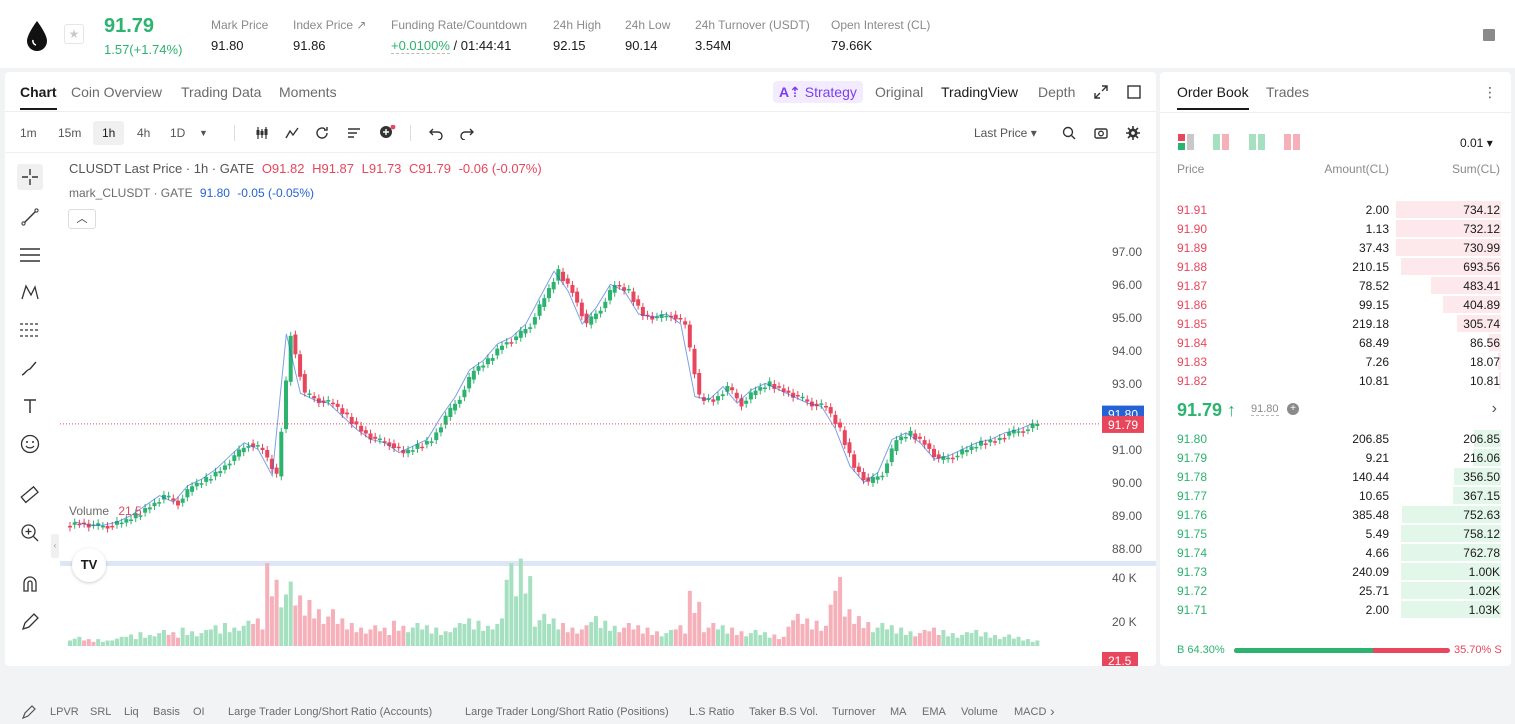 The width and height of the screenshot is (1515, 724). Describe the element at coordinates (1335, 552) in the screenshot. I see `orderbook-row: 91.74 4.66 762.78` at that location.